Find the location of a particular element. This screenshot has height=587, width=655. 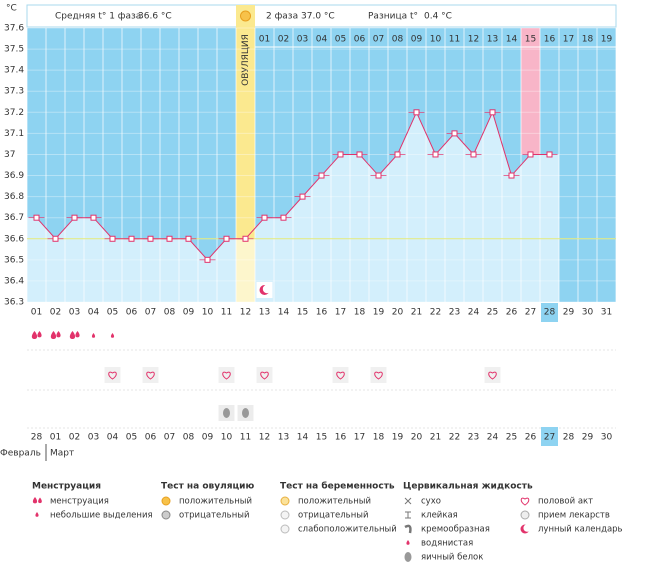

diff-label: Разница t° is located at coordinates (393, 17).